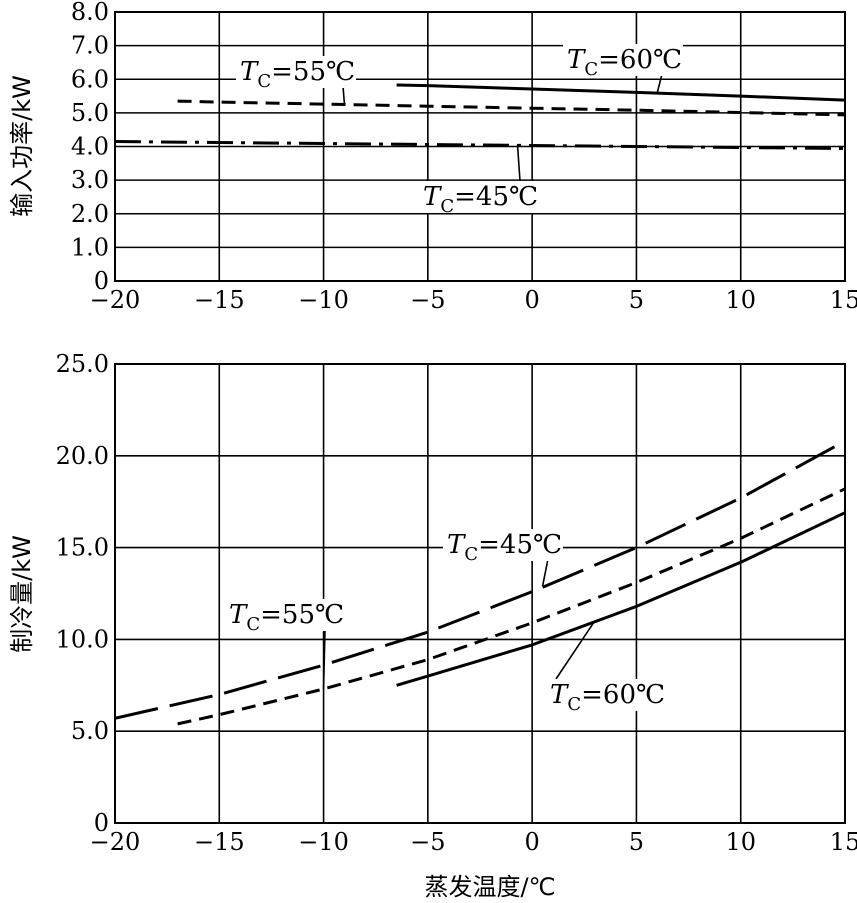 The image size is (857, 903). What do you see at coordinates (82, 639) in the screenshot?
I see `y-tick-label: 10.0` at bounding box center [82, 639].